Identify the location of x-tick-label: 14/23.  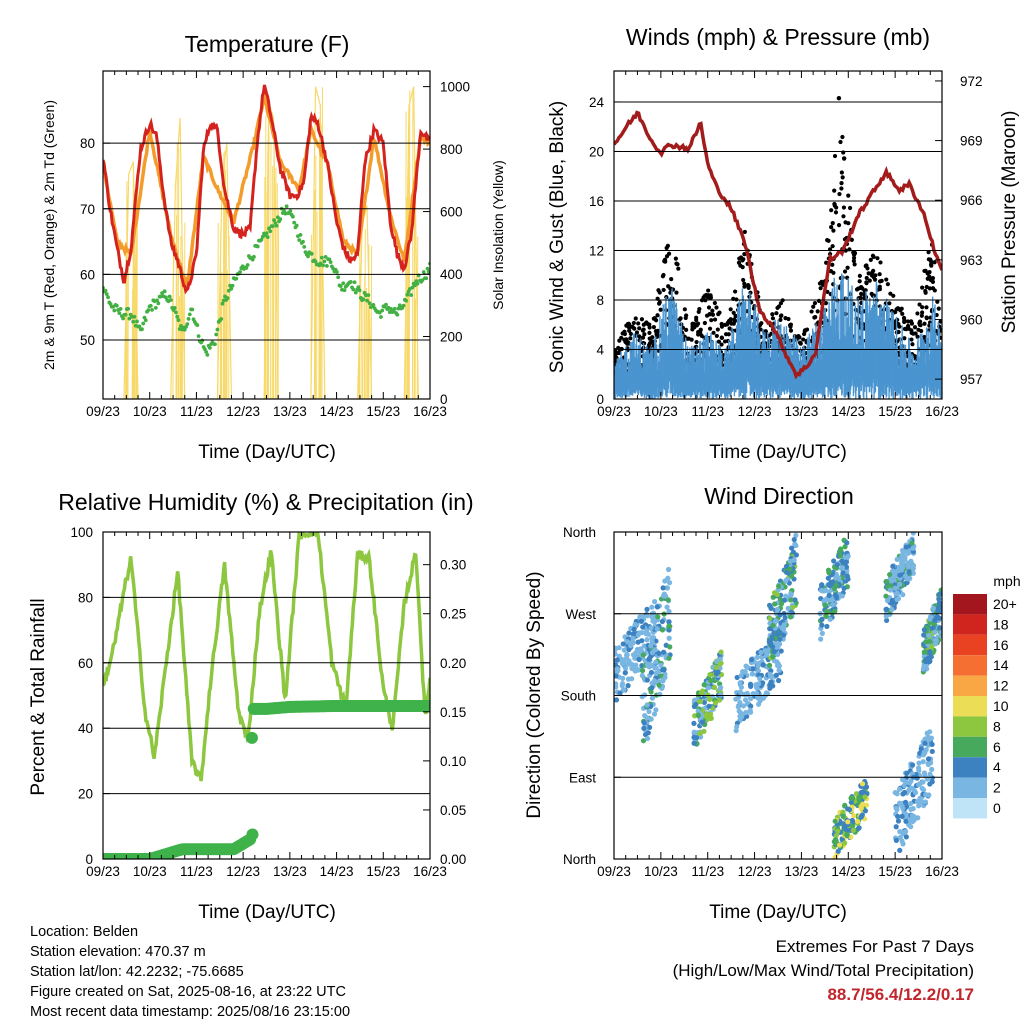
(337, 411).